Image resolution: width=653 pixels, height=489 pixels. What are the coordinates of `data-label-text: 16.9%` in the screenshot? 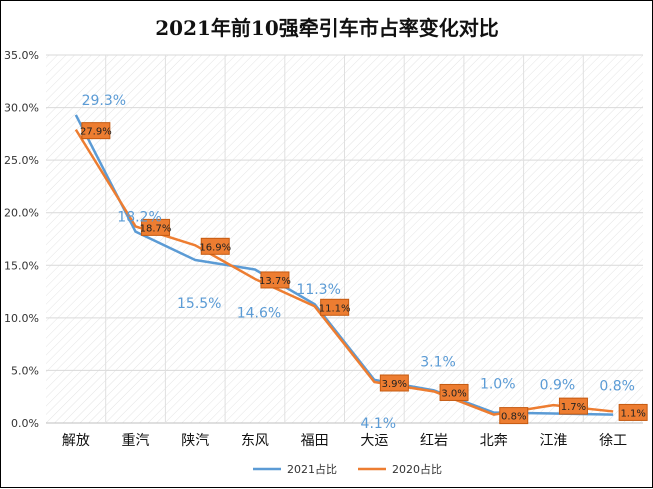 It's located at (215, 247).